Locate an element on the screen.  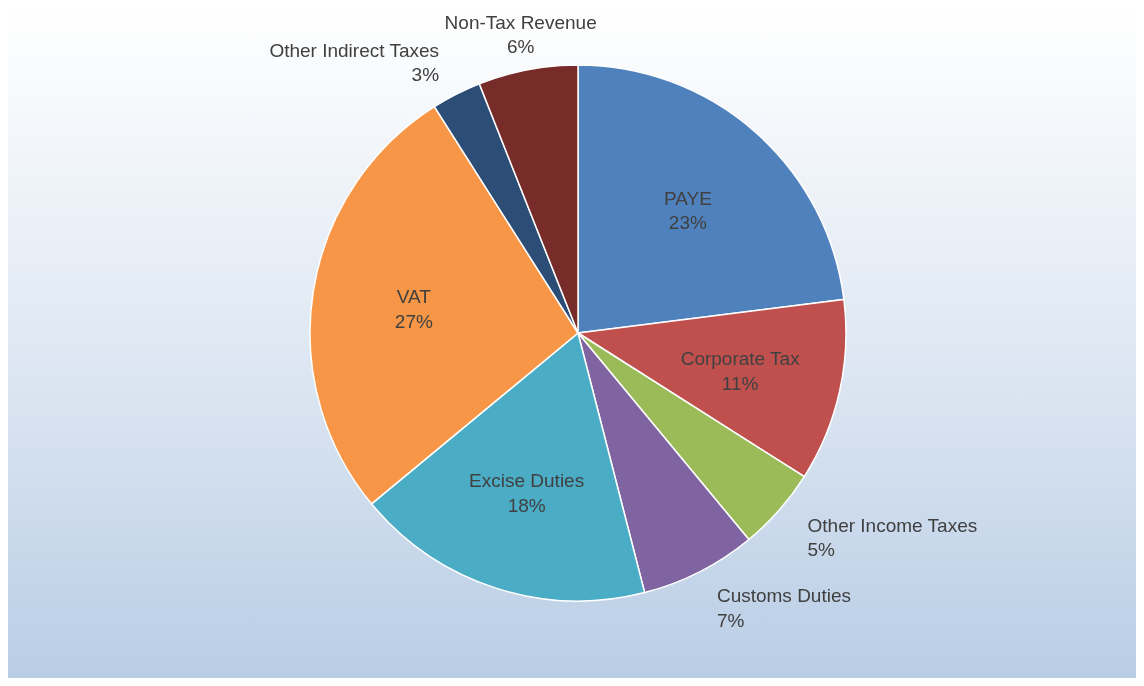
slice-label: Other Income Taxes is located at coordinates (892, 525).